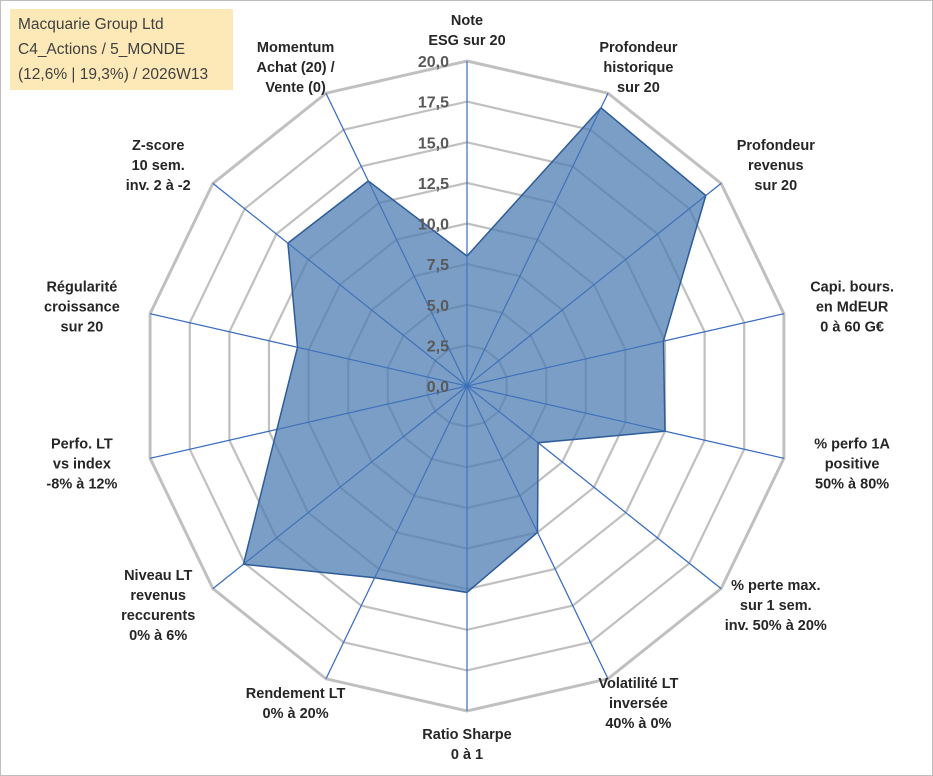 This screenshot has width=933, height=776. I want to click on tick-label-1: 2,5, so click(438, 346).